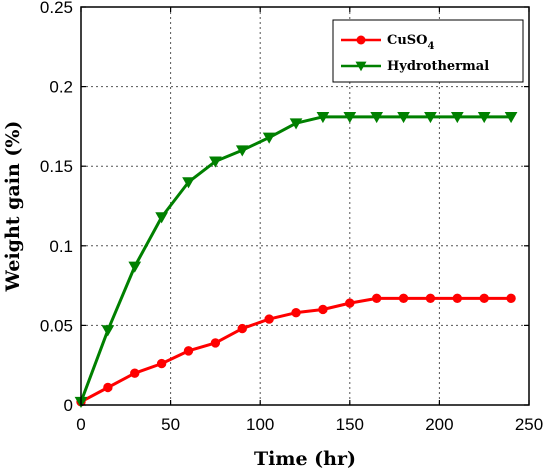 The height and width of the screenshot is (474, 550). I want to click on legend-label-cuso4-main: CuSO, so click(407, 40).